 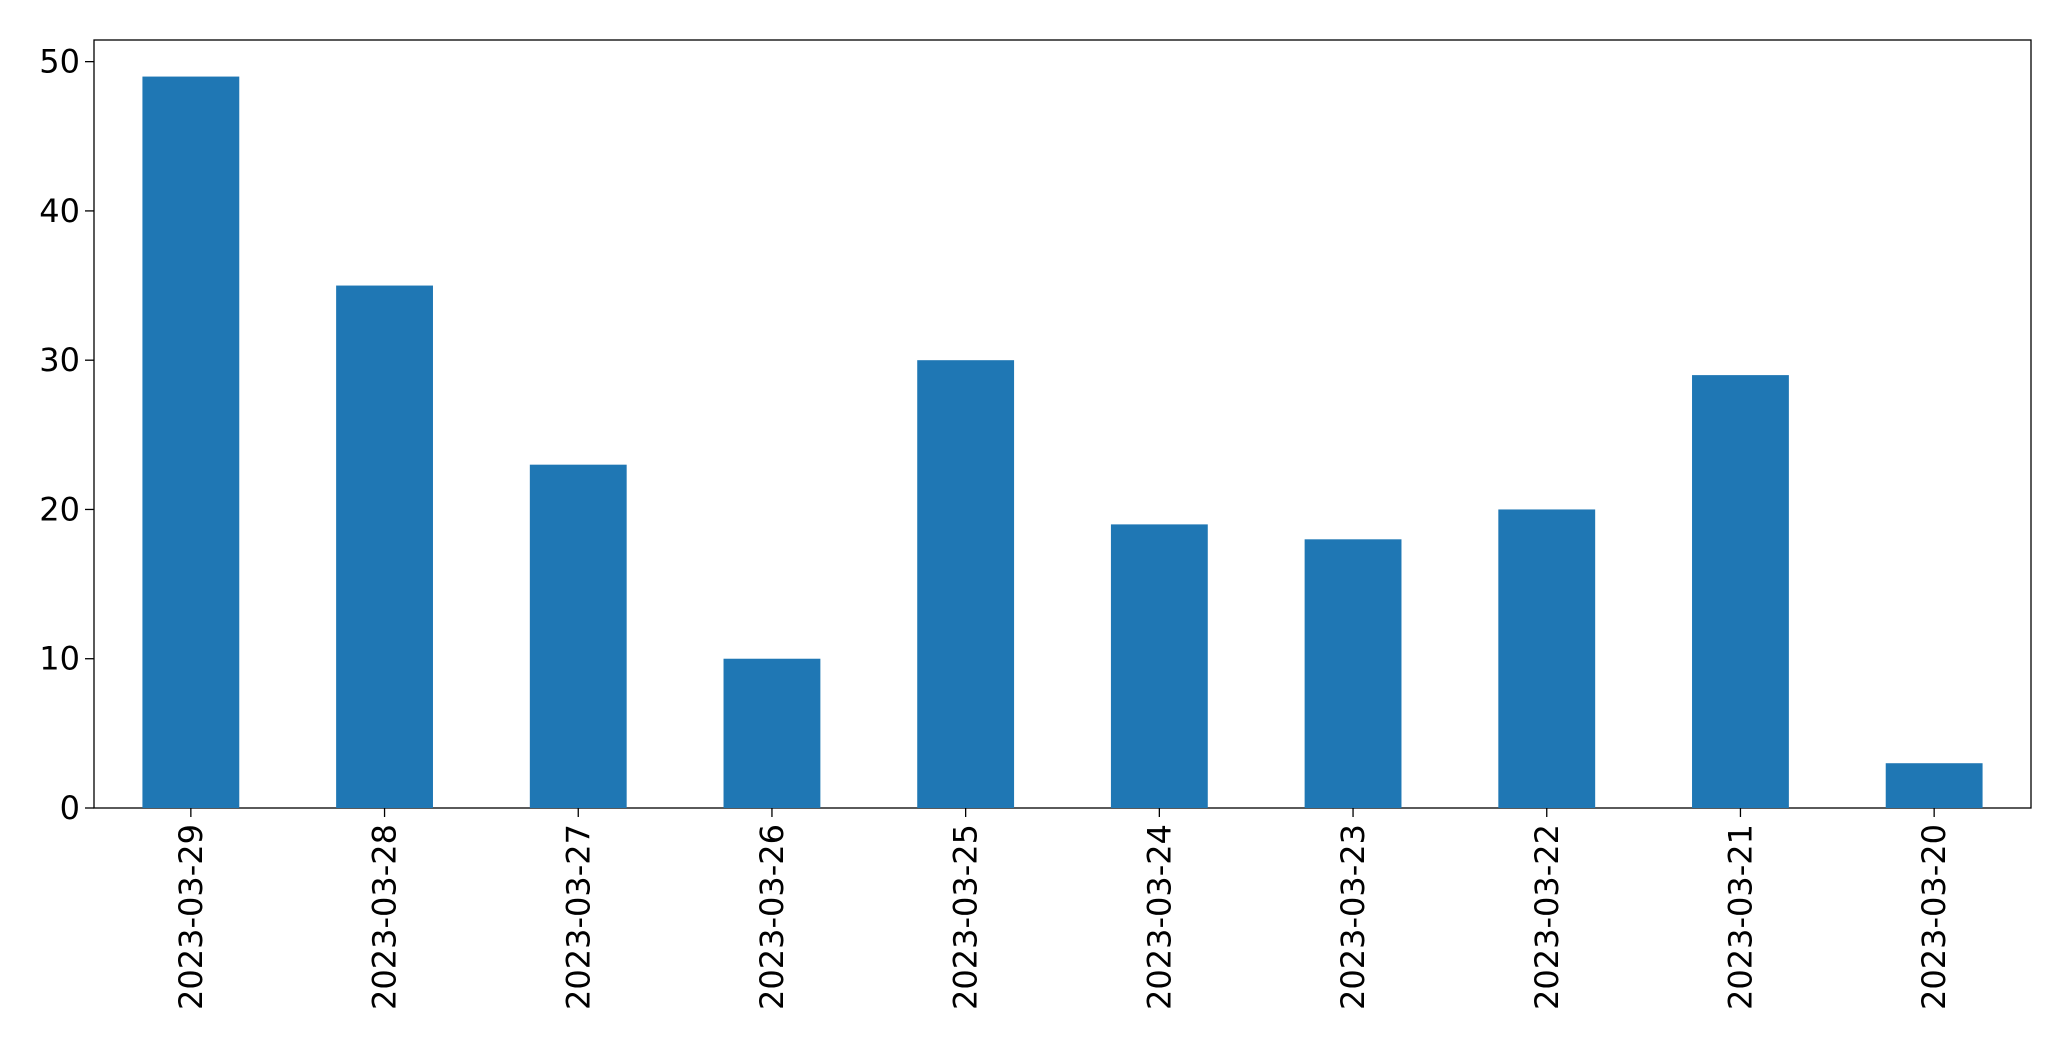 I want to click on x-tick-label: 2023-03-24, so click(x=1159, y=917).